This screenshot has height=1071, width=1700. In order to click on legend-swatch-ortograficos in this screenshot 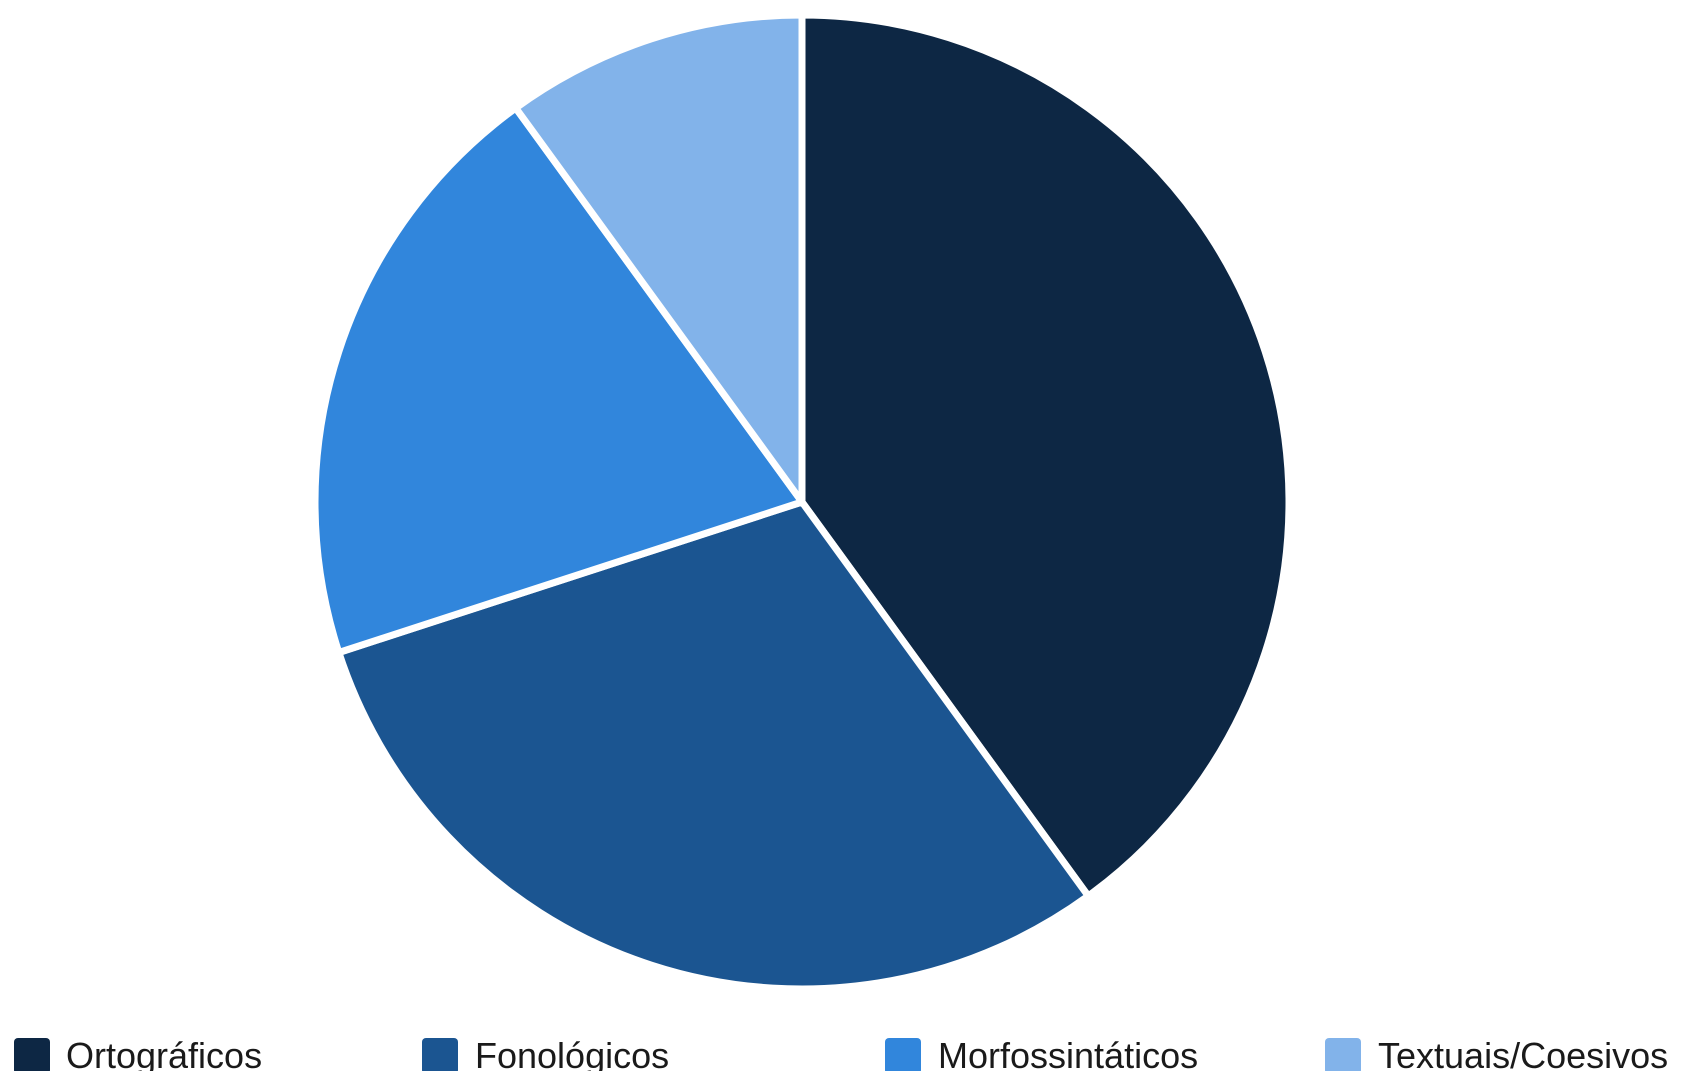, I will do `click(32, 1054)`.